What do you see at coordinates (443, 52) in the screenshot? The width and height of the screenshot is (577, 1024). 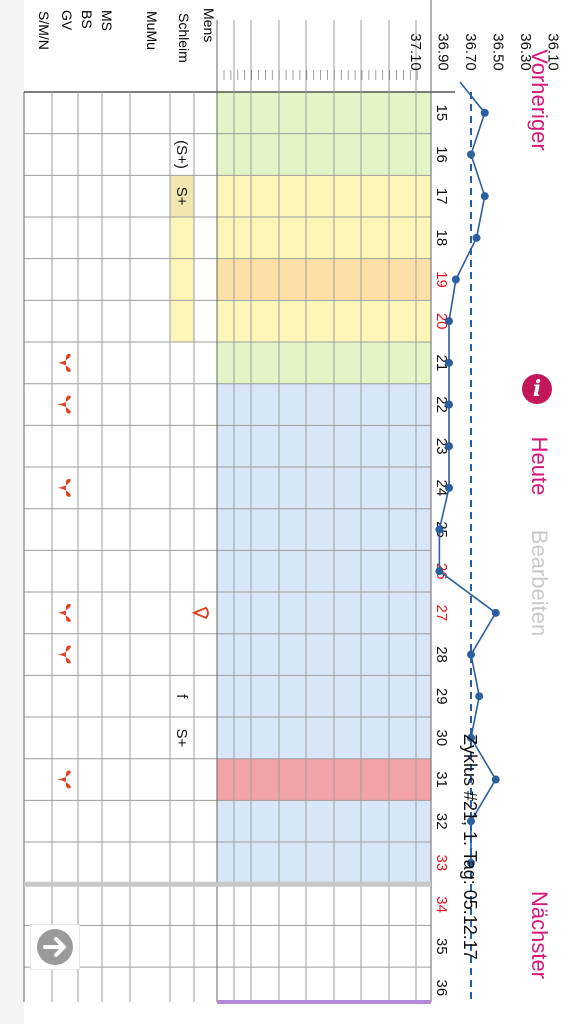 I see `y-tick-label: 36.90` at bounding box center [443, 52].